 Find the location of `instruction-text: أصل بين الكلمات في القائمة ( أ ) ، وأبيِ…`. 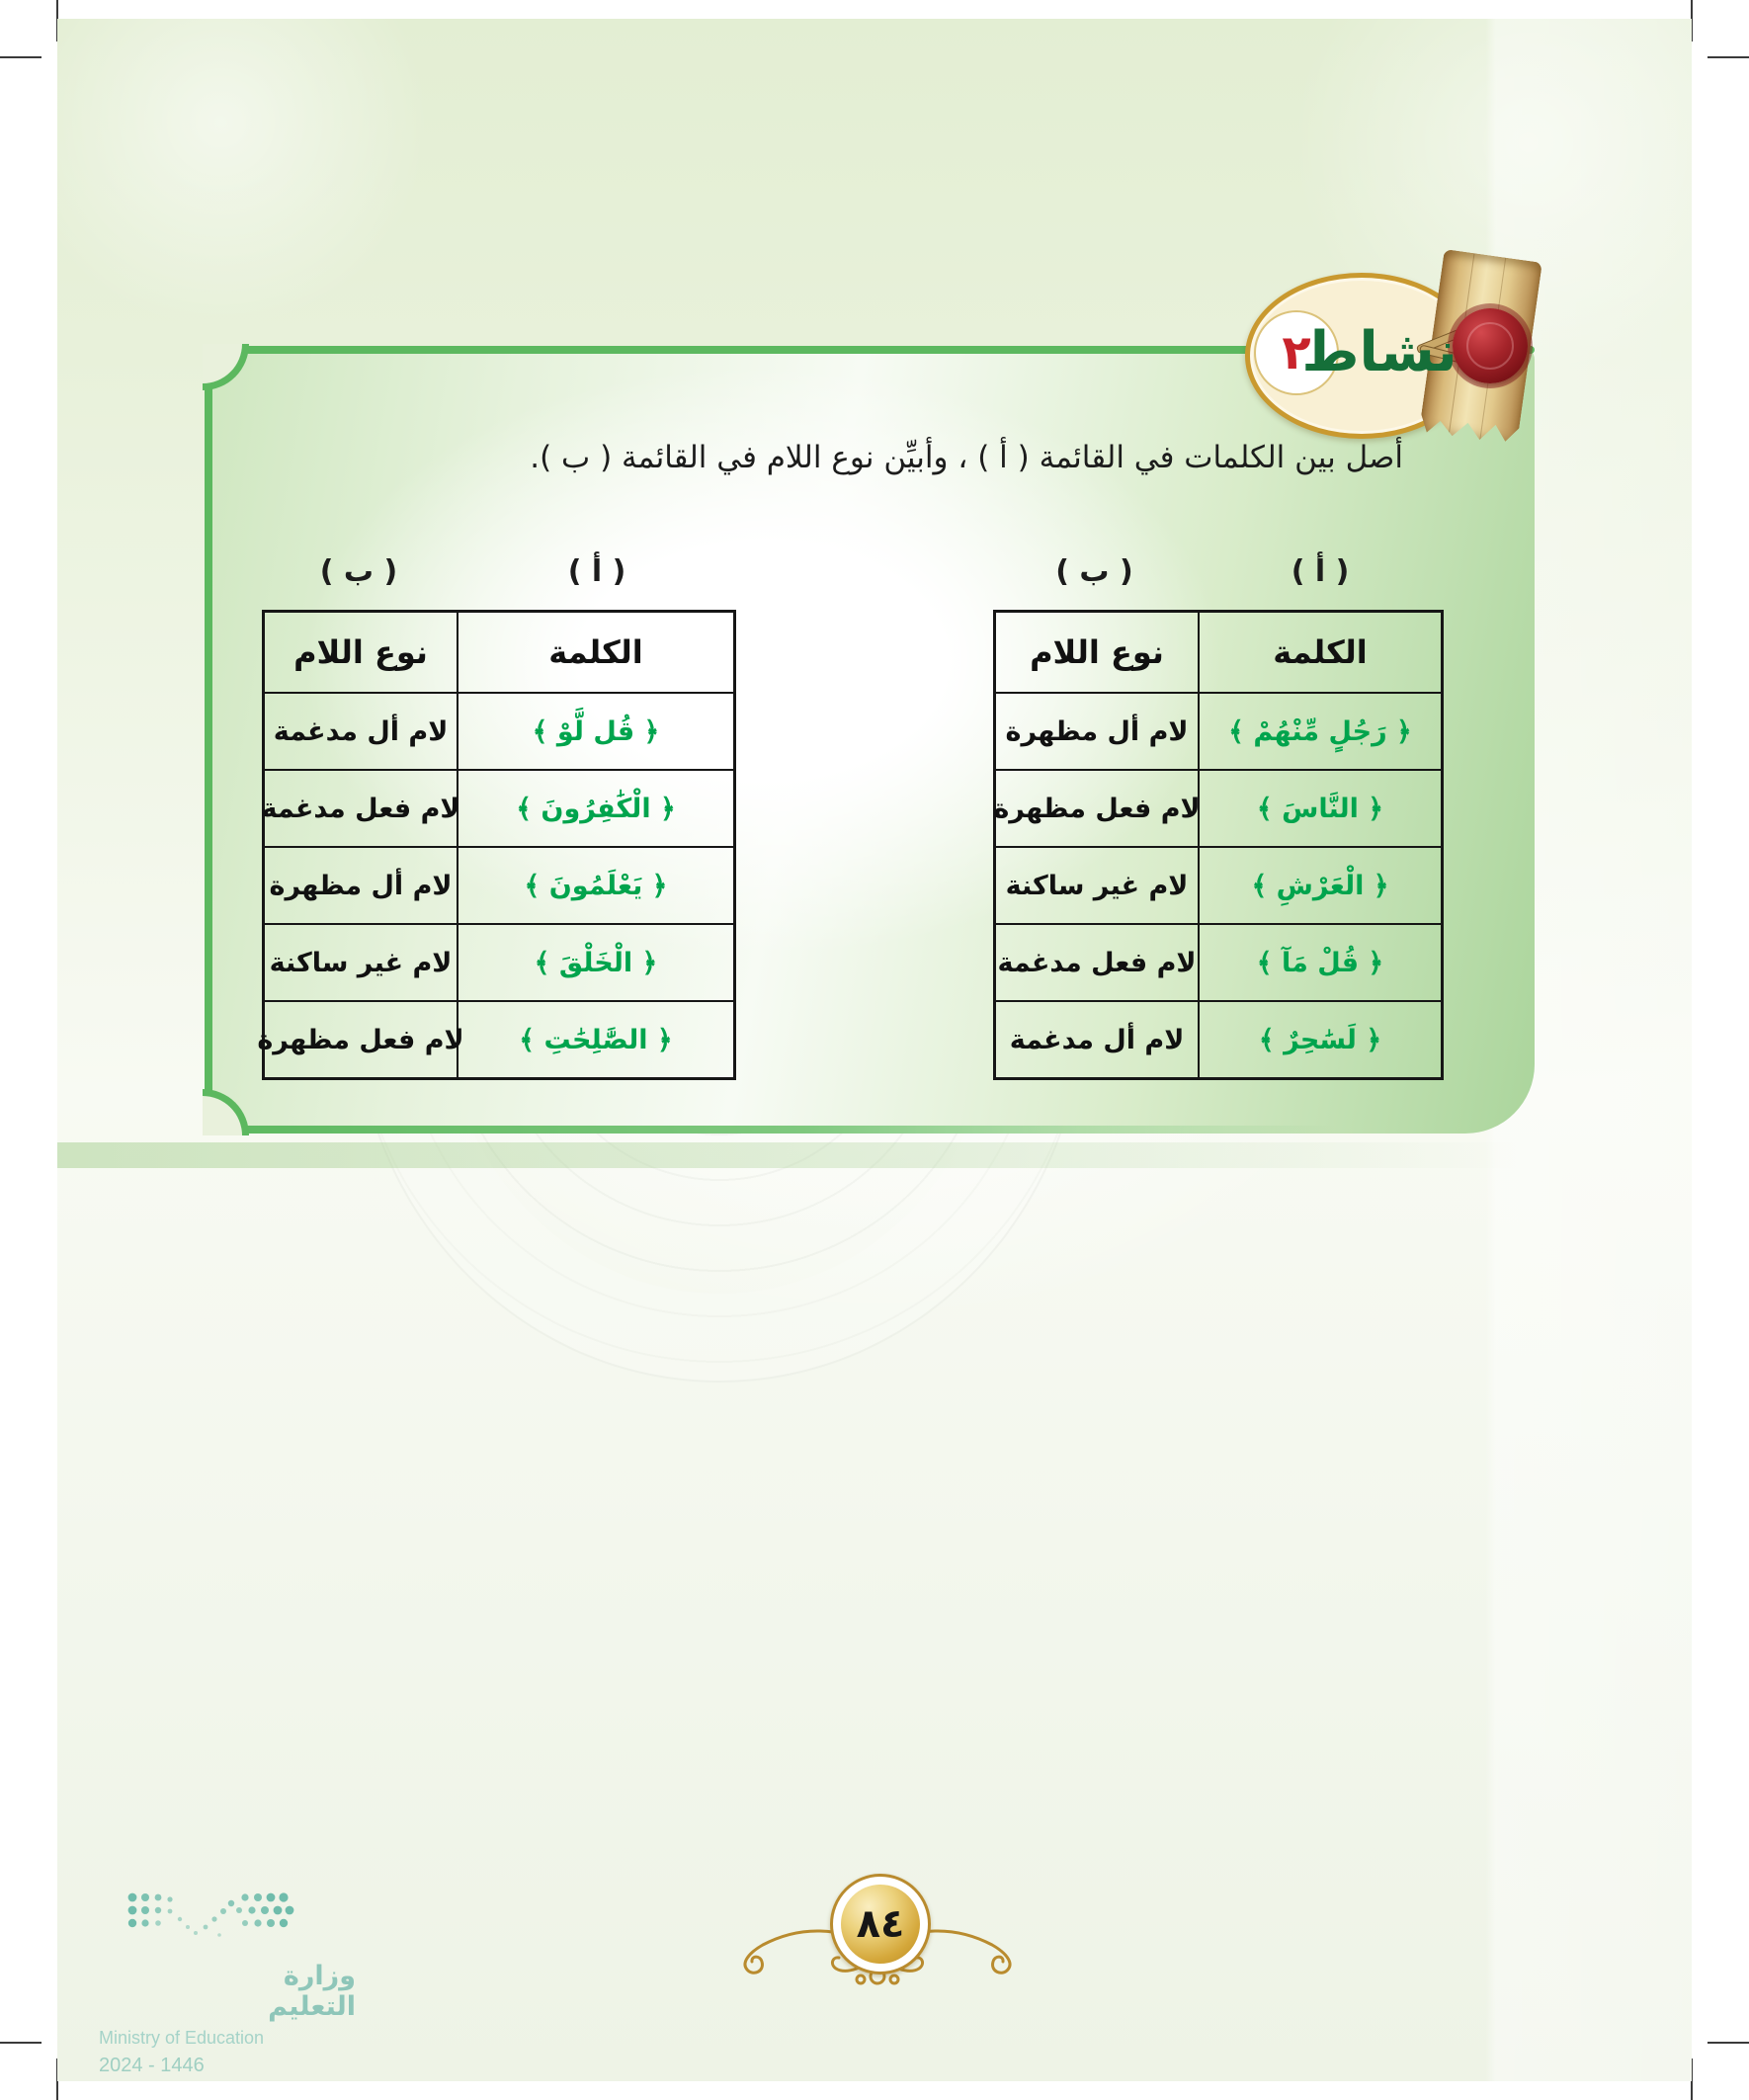

instruction-text: أصل بين الكلمات في القائمة ( أ ) ، وأبيِ… is located at coordinates (967, 457).